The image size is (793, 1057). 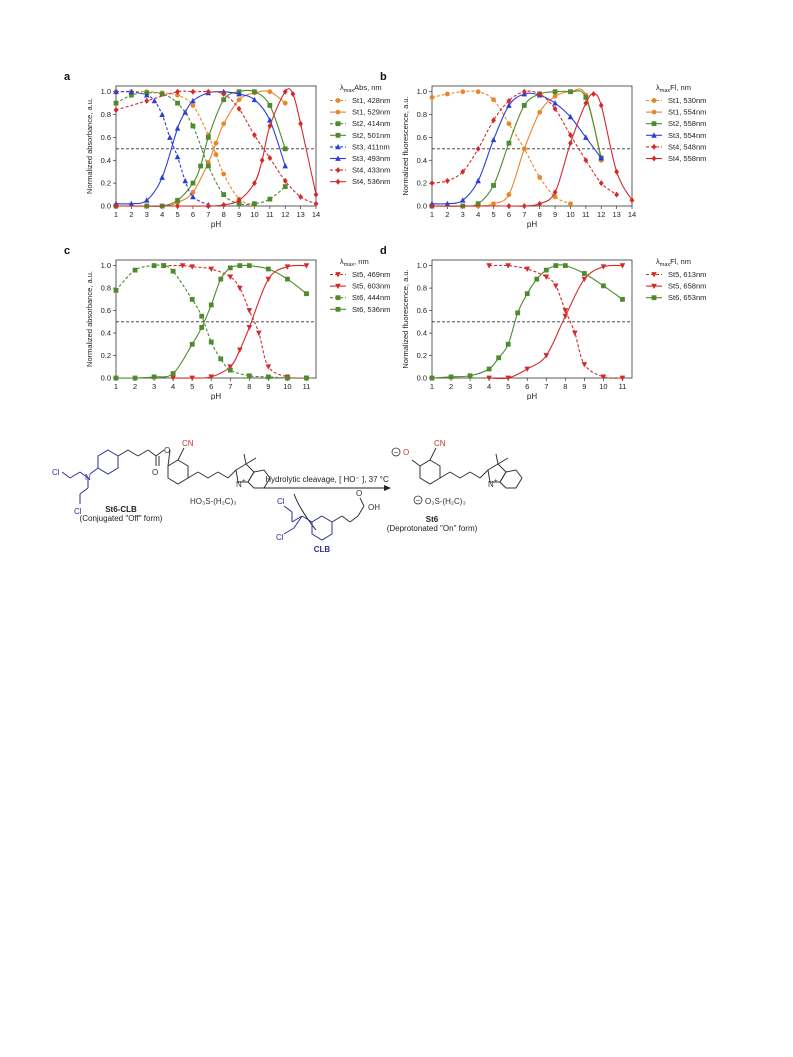 I want to click on panel-label: d, so click(x=383, y=251).